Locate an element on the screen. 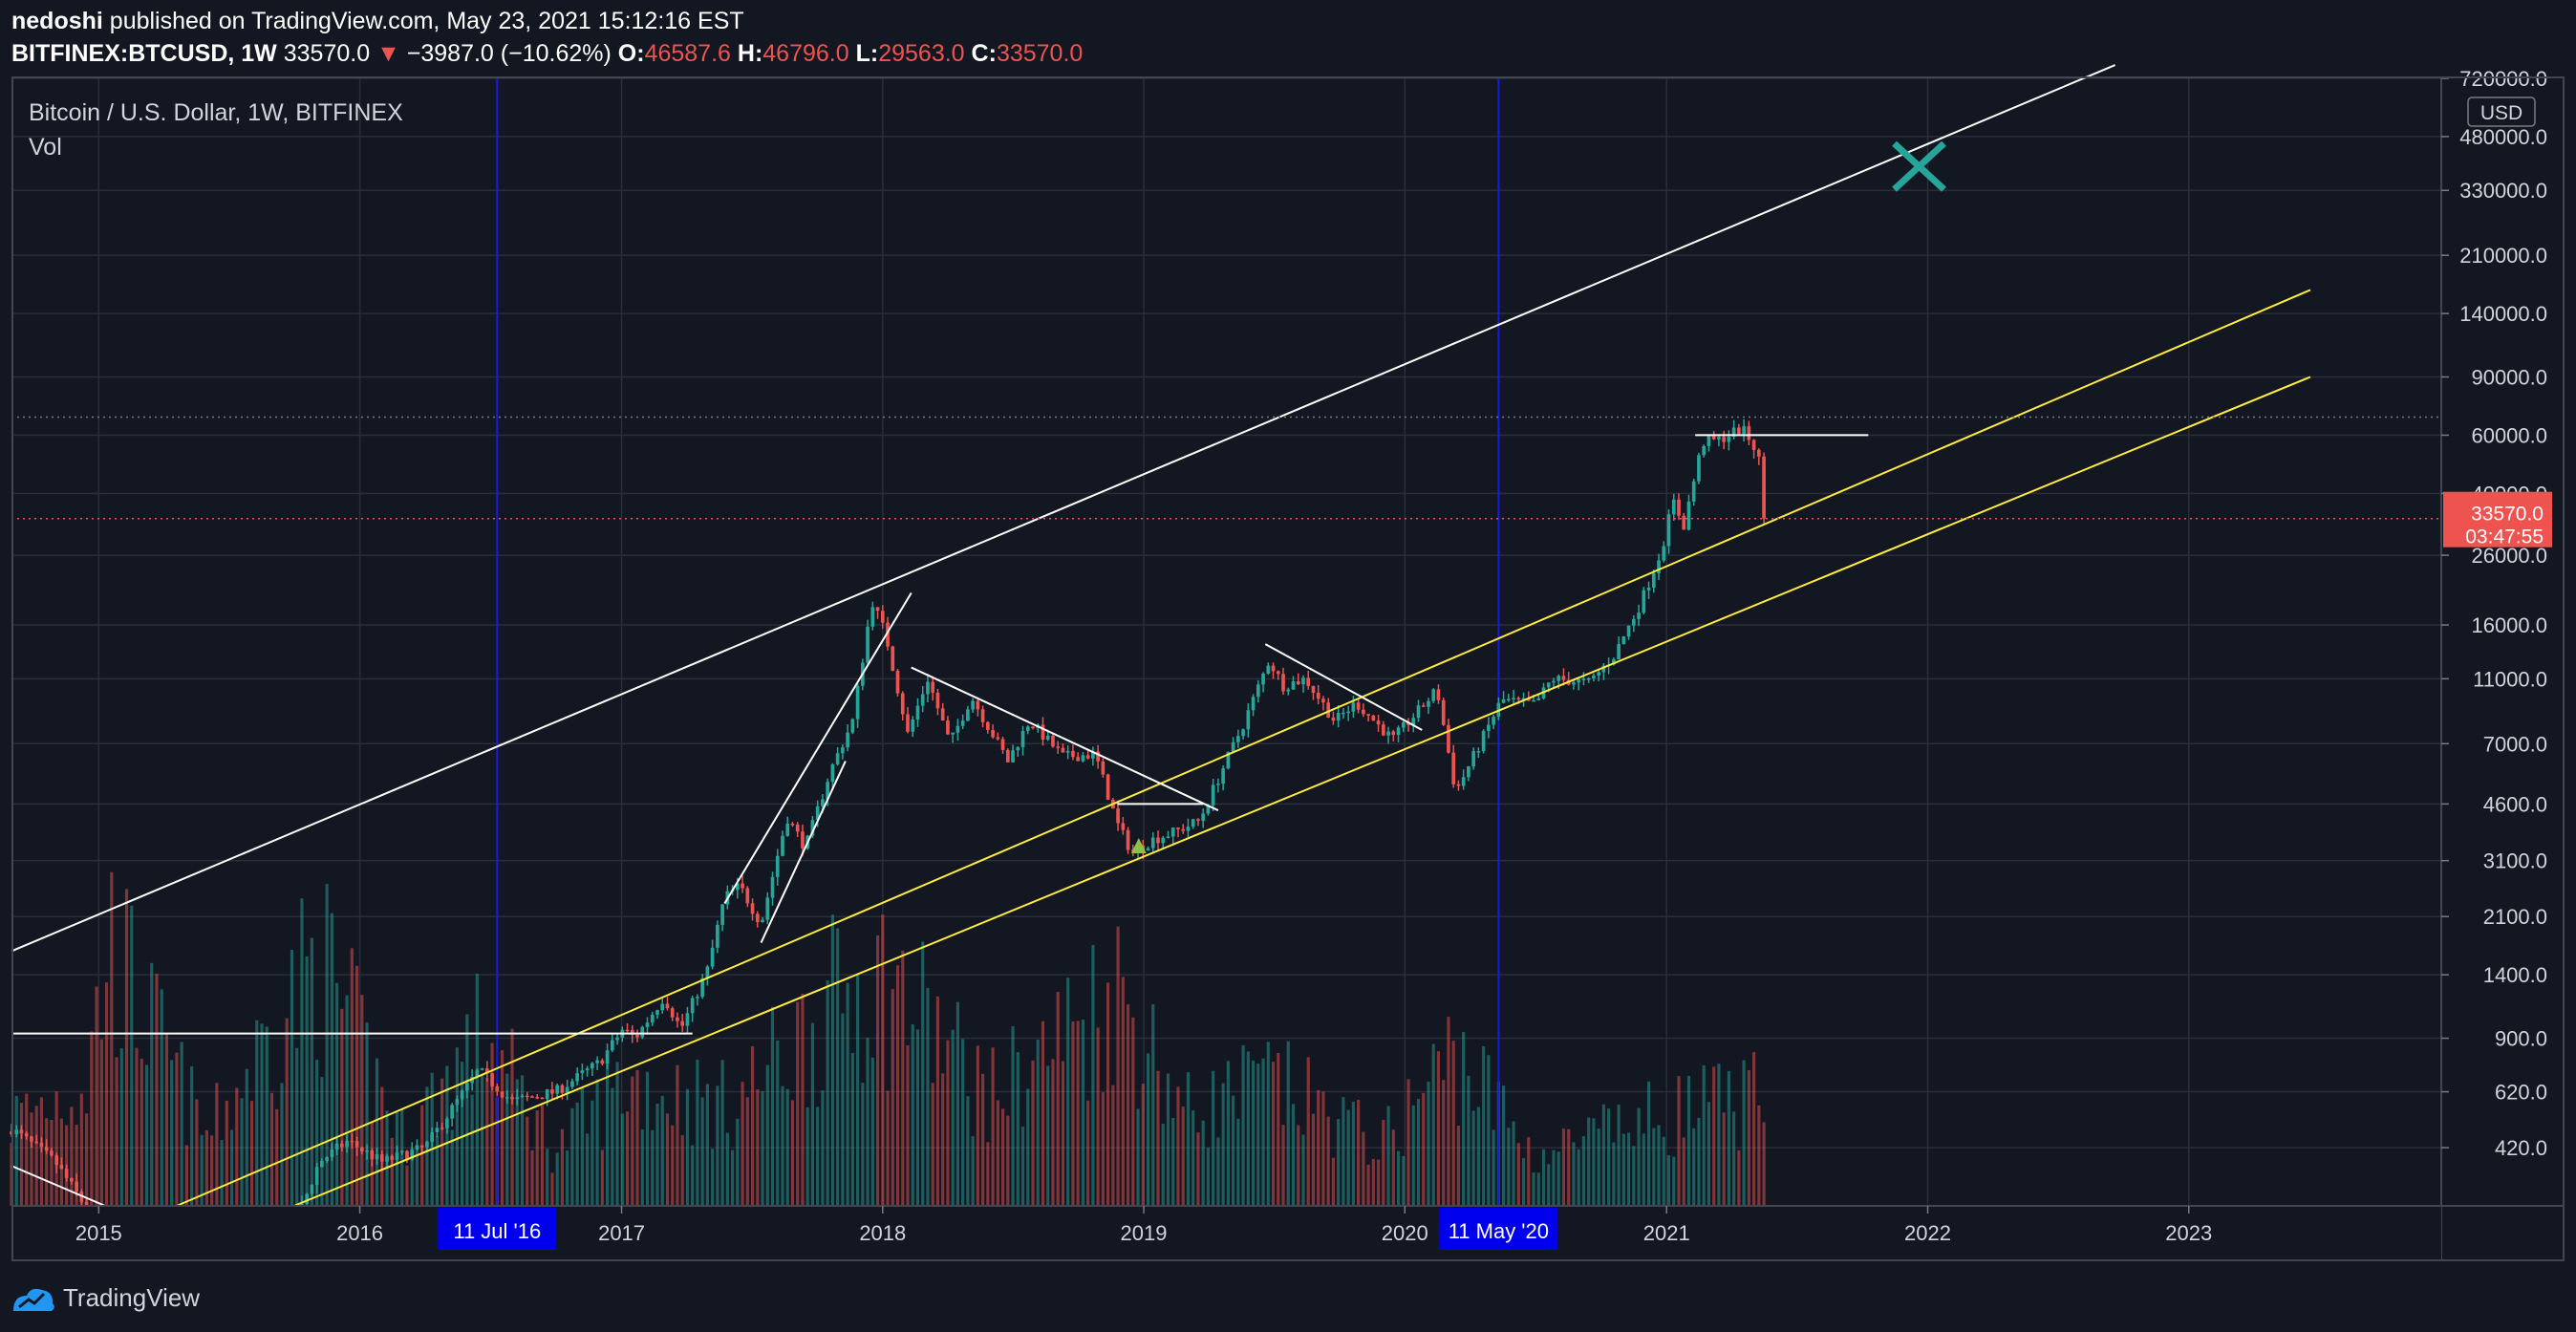 This screenshot has width=2576, height=1332. close-value: 33570.0 is located at coordinates (1040, 53).